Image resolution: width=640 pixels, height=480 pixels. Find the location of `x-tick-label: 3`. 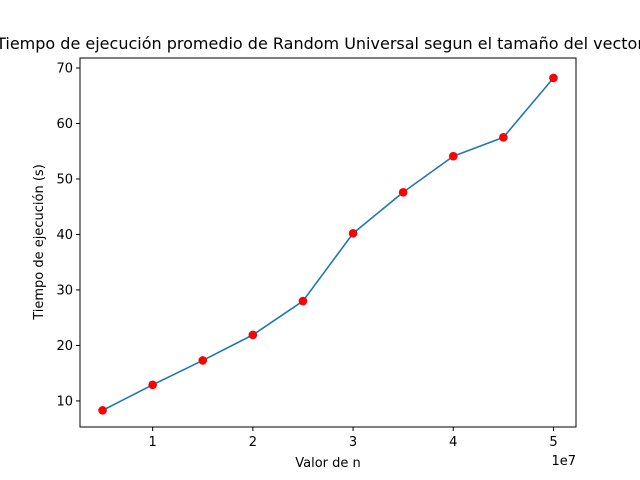

x-tick-label: 3 is located at coordinates (353, 442).